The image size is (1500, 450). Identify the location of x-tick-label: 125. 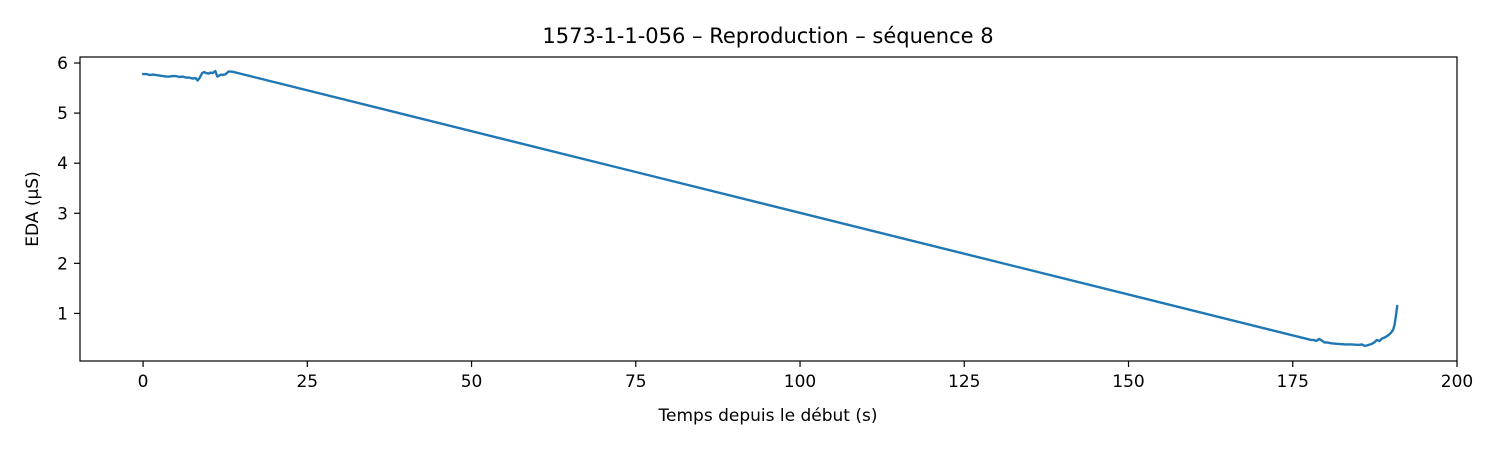
(964, 382).